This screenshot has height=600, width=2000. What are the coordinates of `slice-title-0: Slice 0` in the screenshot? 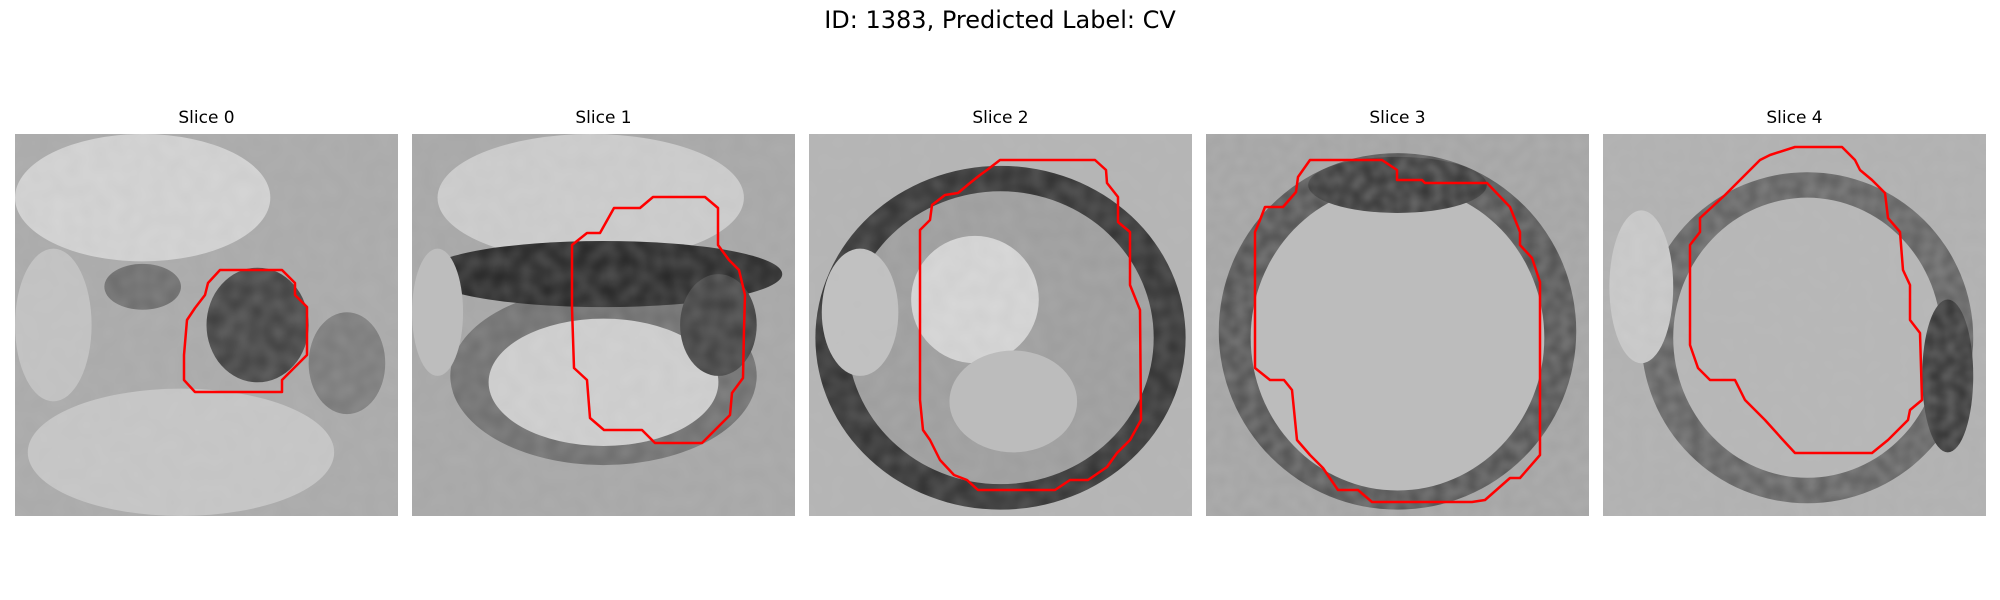 It's located at (206, 118).